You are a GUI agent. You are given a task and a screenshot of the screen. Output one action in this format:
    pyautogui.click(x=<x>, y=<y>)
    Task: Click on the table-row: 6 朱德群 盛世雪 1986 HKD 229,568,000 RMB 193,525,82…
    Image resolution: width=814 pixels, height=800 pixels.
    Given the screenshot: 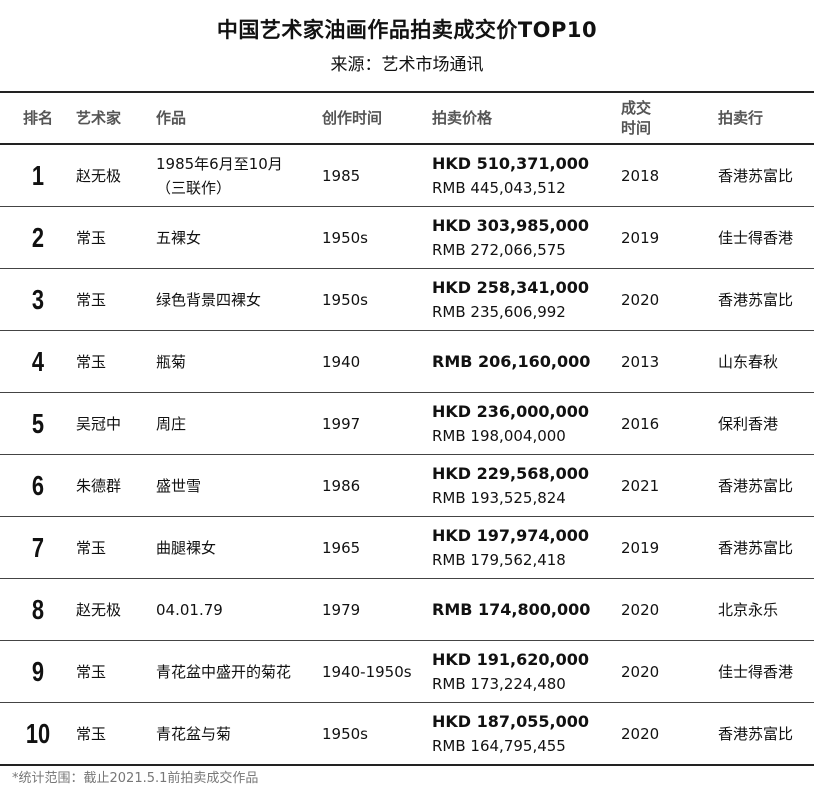 What is the action you would take?
    pyautogui.click(x=407, y=485)
    